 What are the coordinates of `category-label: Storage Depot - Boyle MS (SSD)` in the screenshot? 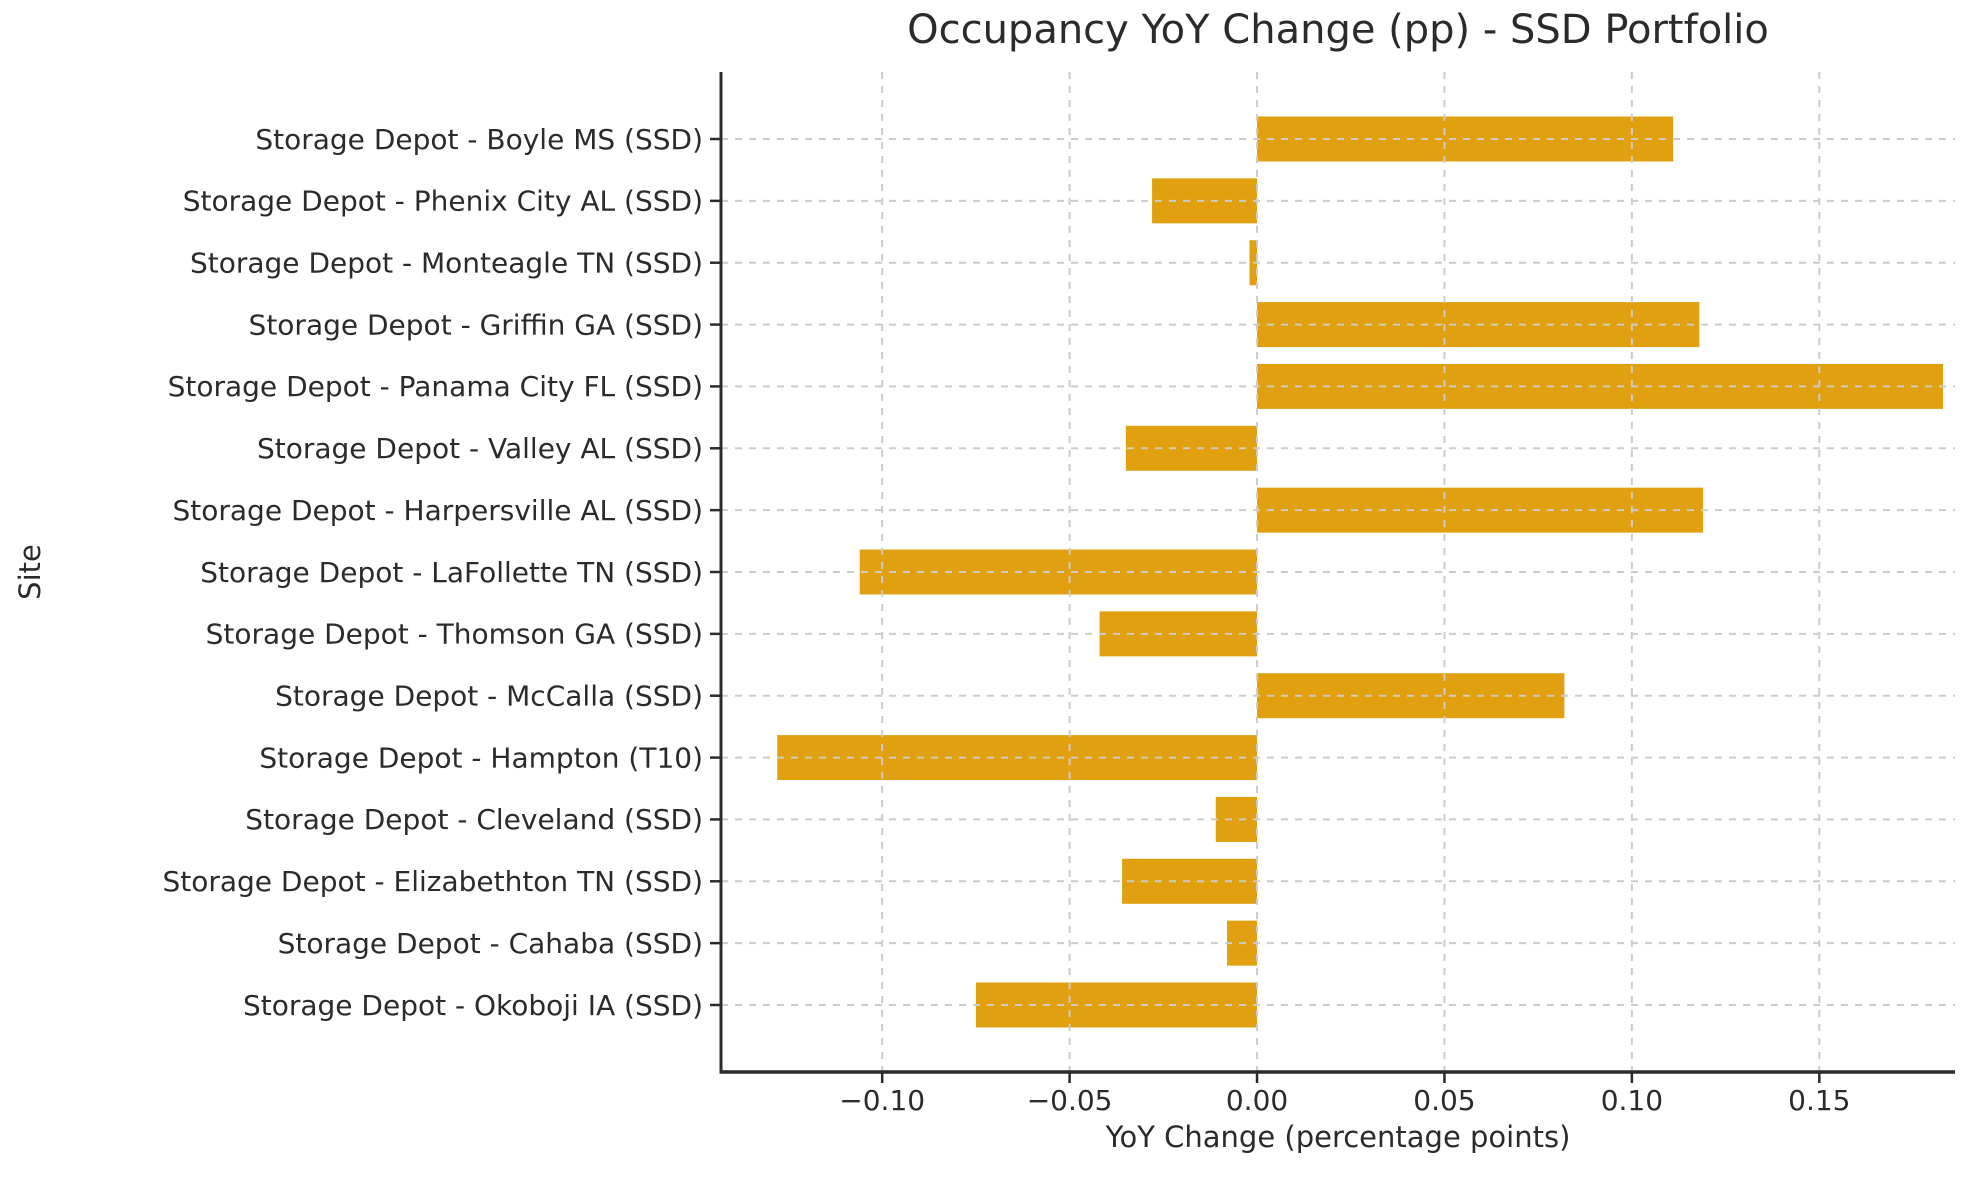 It's located at (479, 139).